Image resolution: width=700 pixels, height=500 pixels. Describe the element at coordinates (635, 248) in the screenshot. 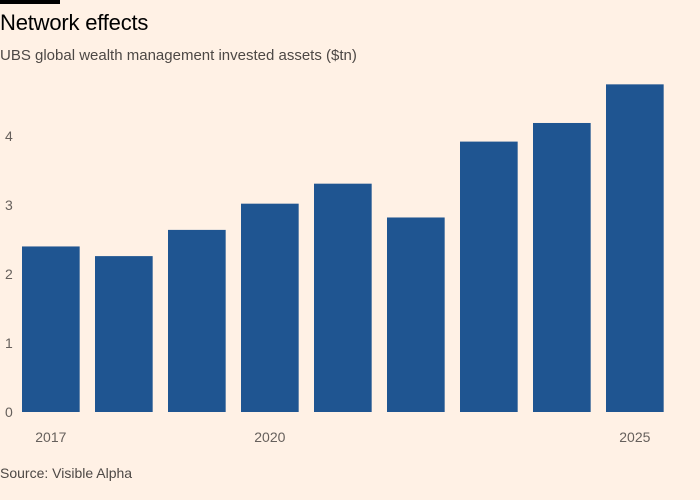

I see `bar-2025` at that location.